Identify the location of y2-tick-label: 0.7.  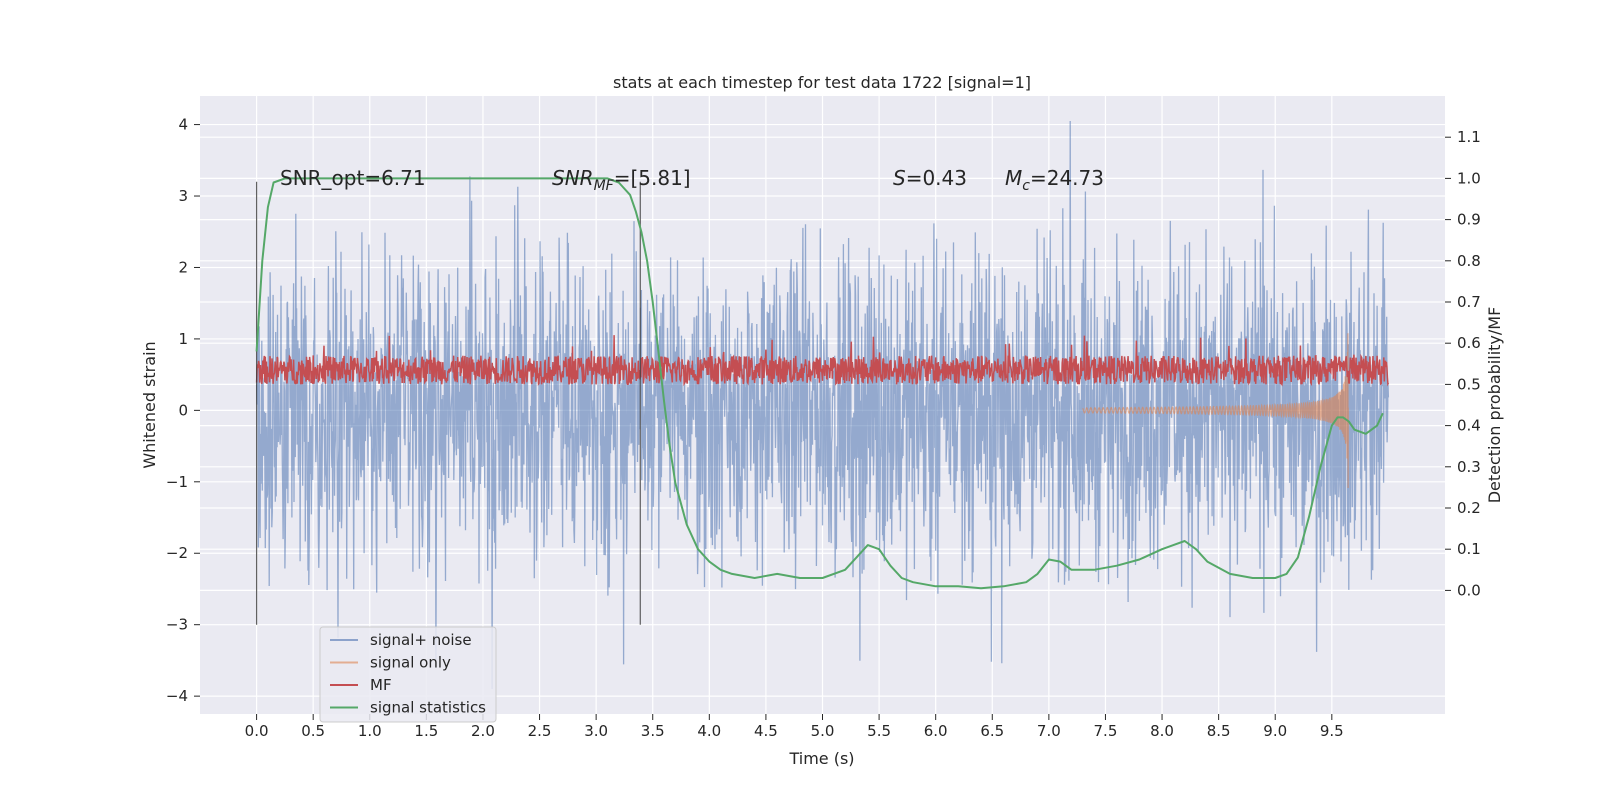
(1469, 302).